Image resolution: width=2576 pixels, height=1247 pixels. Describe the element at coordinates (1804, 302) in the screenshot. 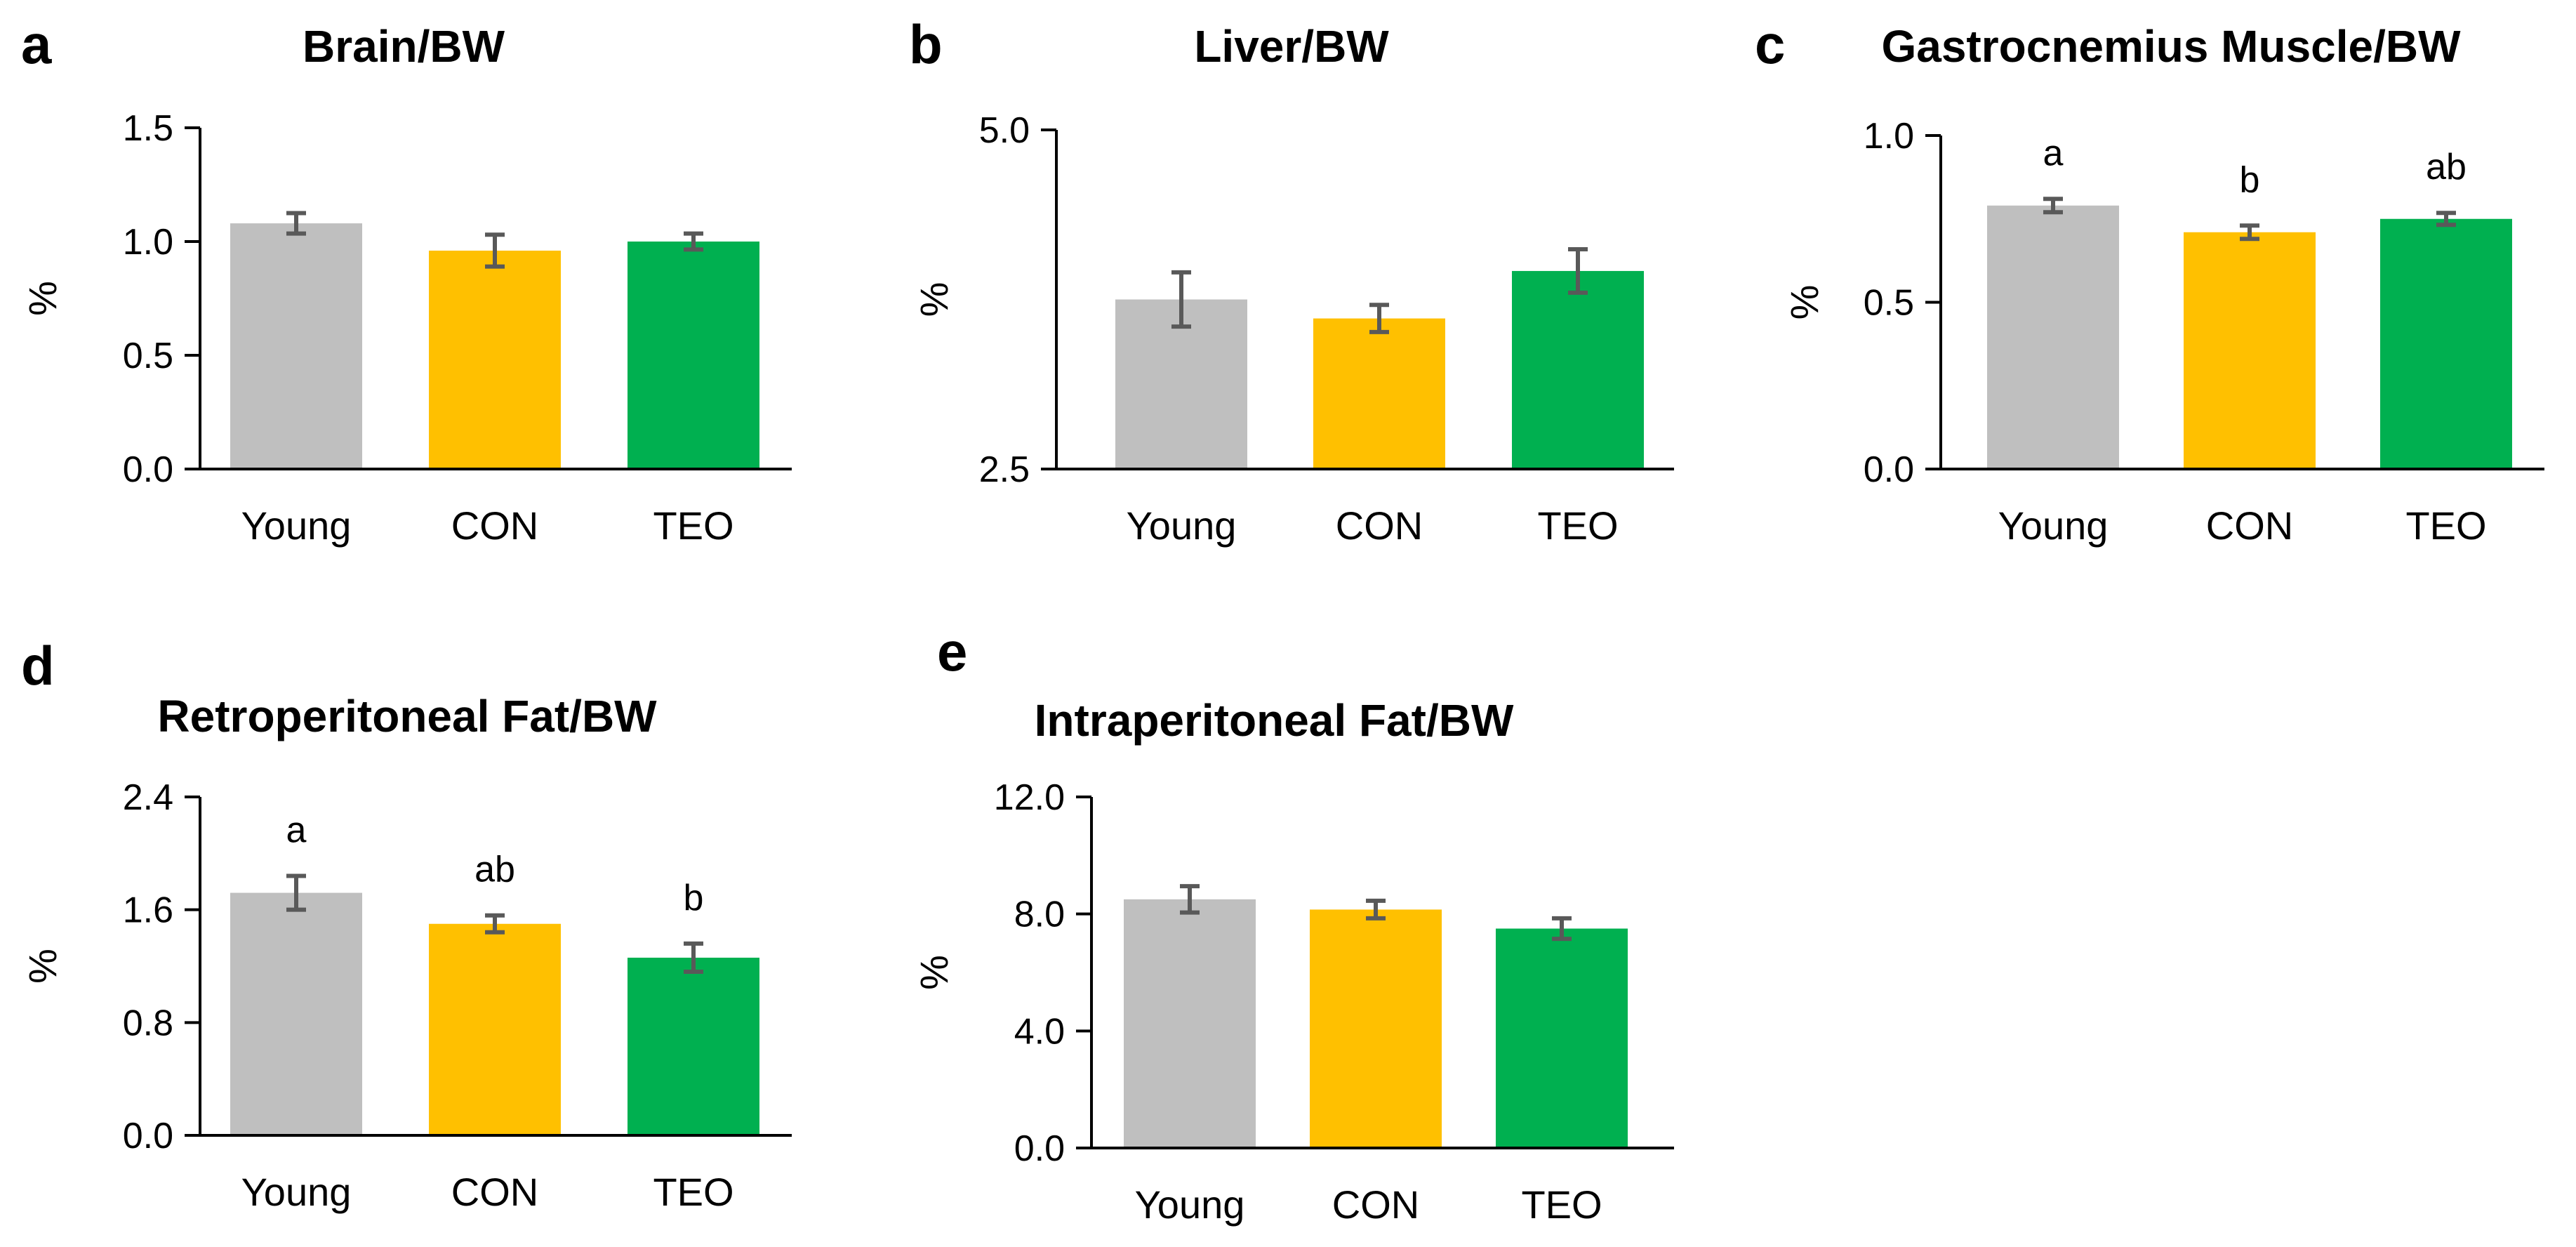

I see `panel-c-ylabel: %` at that location.